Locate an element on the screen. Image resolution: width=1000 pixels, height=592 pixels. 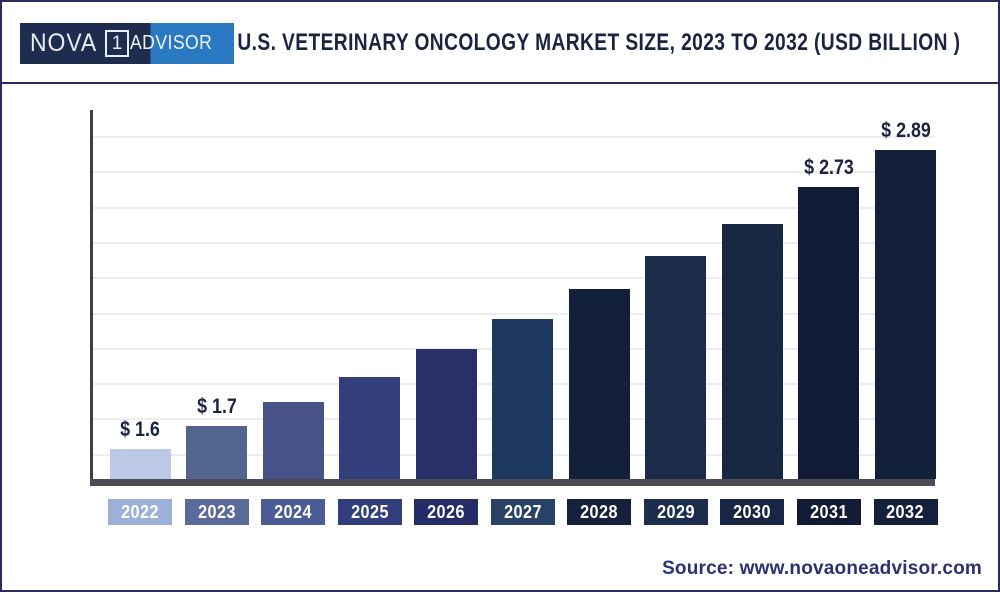
x-tick-2030: 2030 is located at coordinates (752, 512).